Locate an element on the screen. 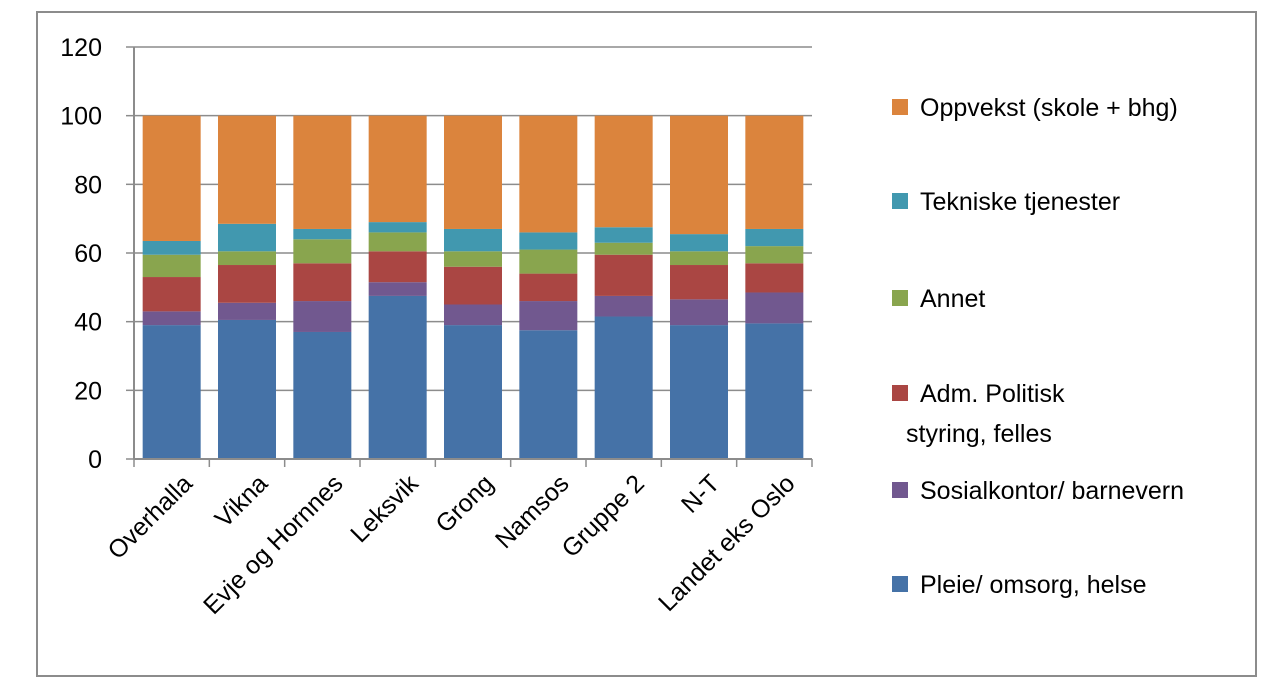 This screenshot has height=688, width=1268. x-tick-label: Landet eks Oslo is located at coordinates (727, 543).